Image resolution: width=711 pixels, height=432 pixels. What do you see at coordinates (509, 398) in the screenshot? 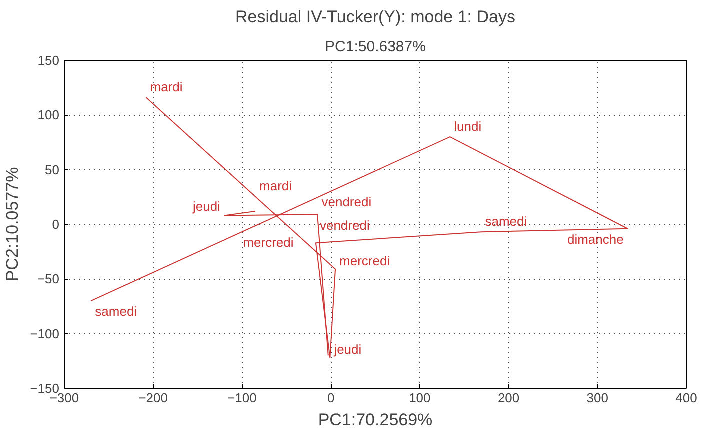
I see `x-tick-label: 200` at bounding box center [509, 398].